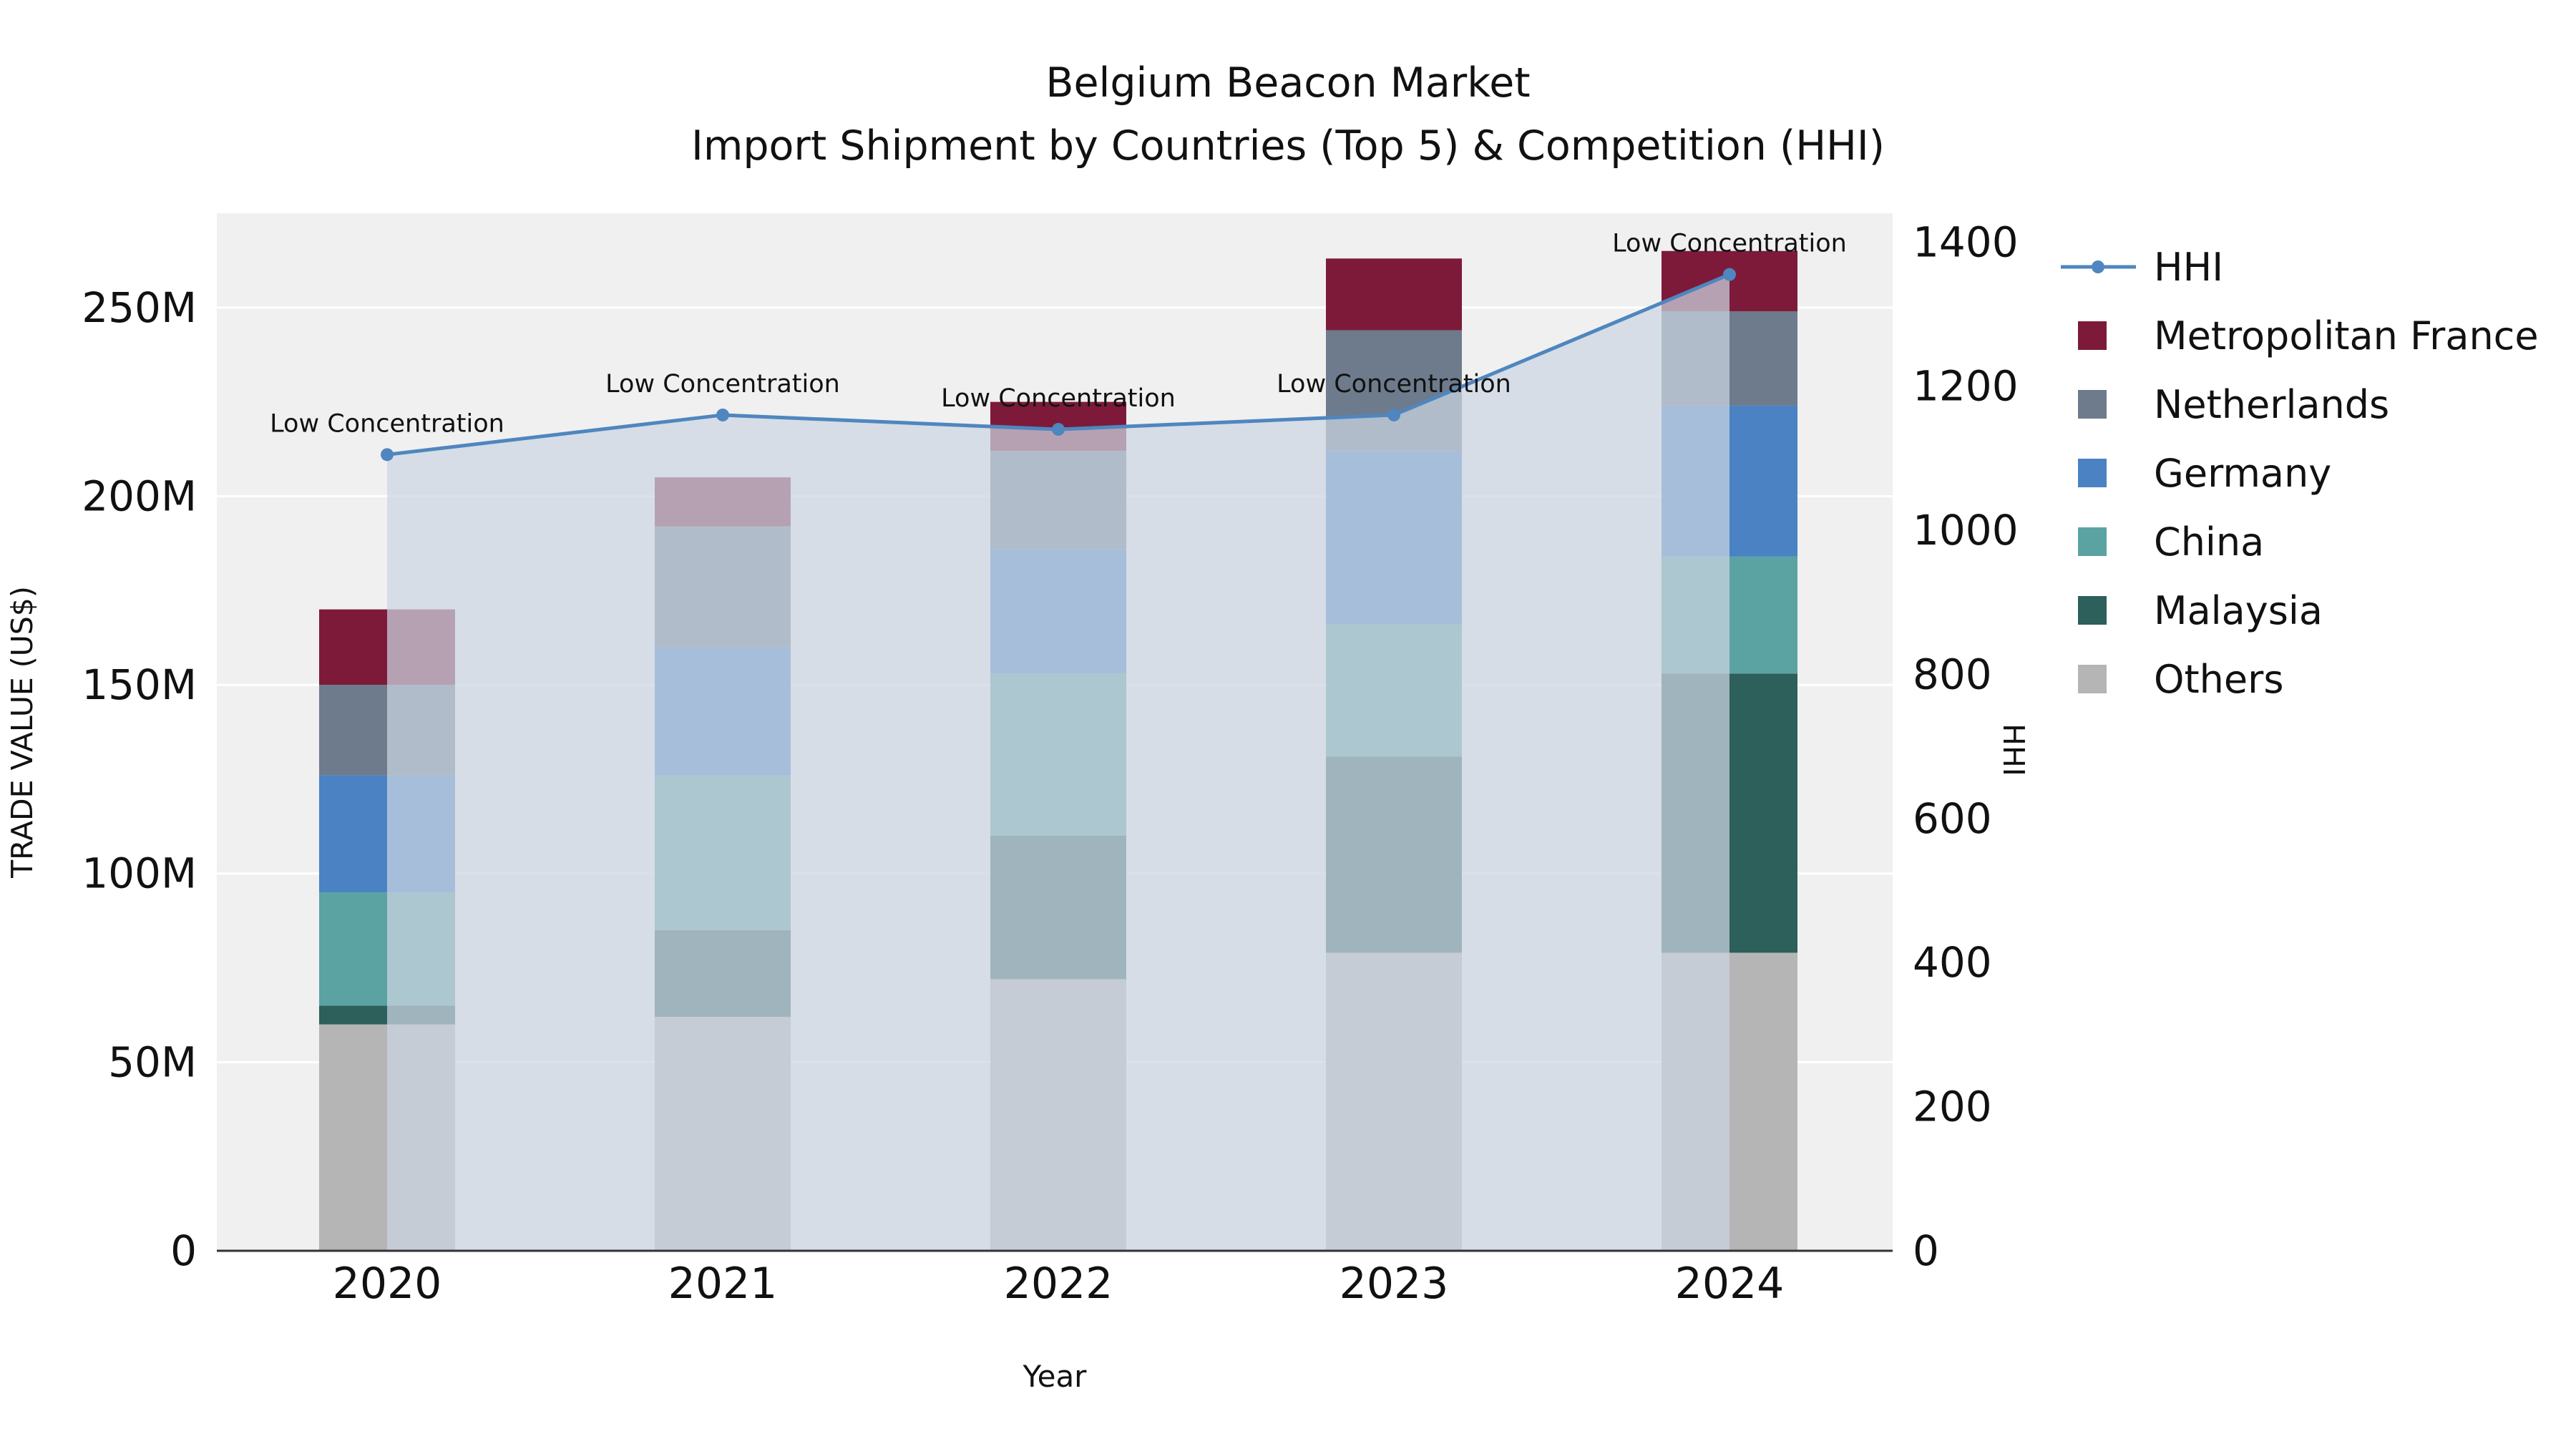 This screenshot has width=2576, height=1449. I want to click on y-left-tick-label: 250M, so click(139, 307).